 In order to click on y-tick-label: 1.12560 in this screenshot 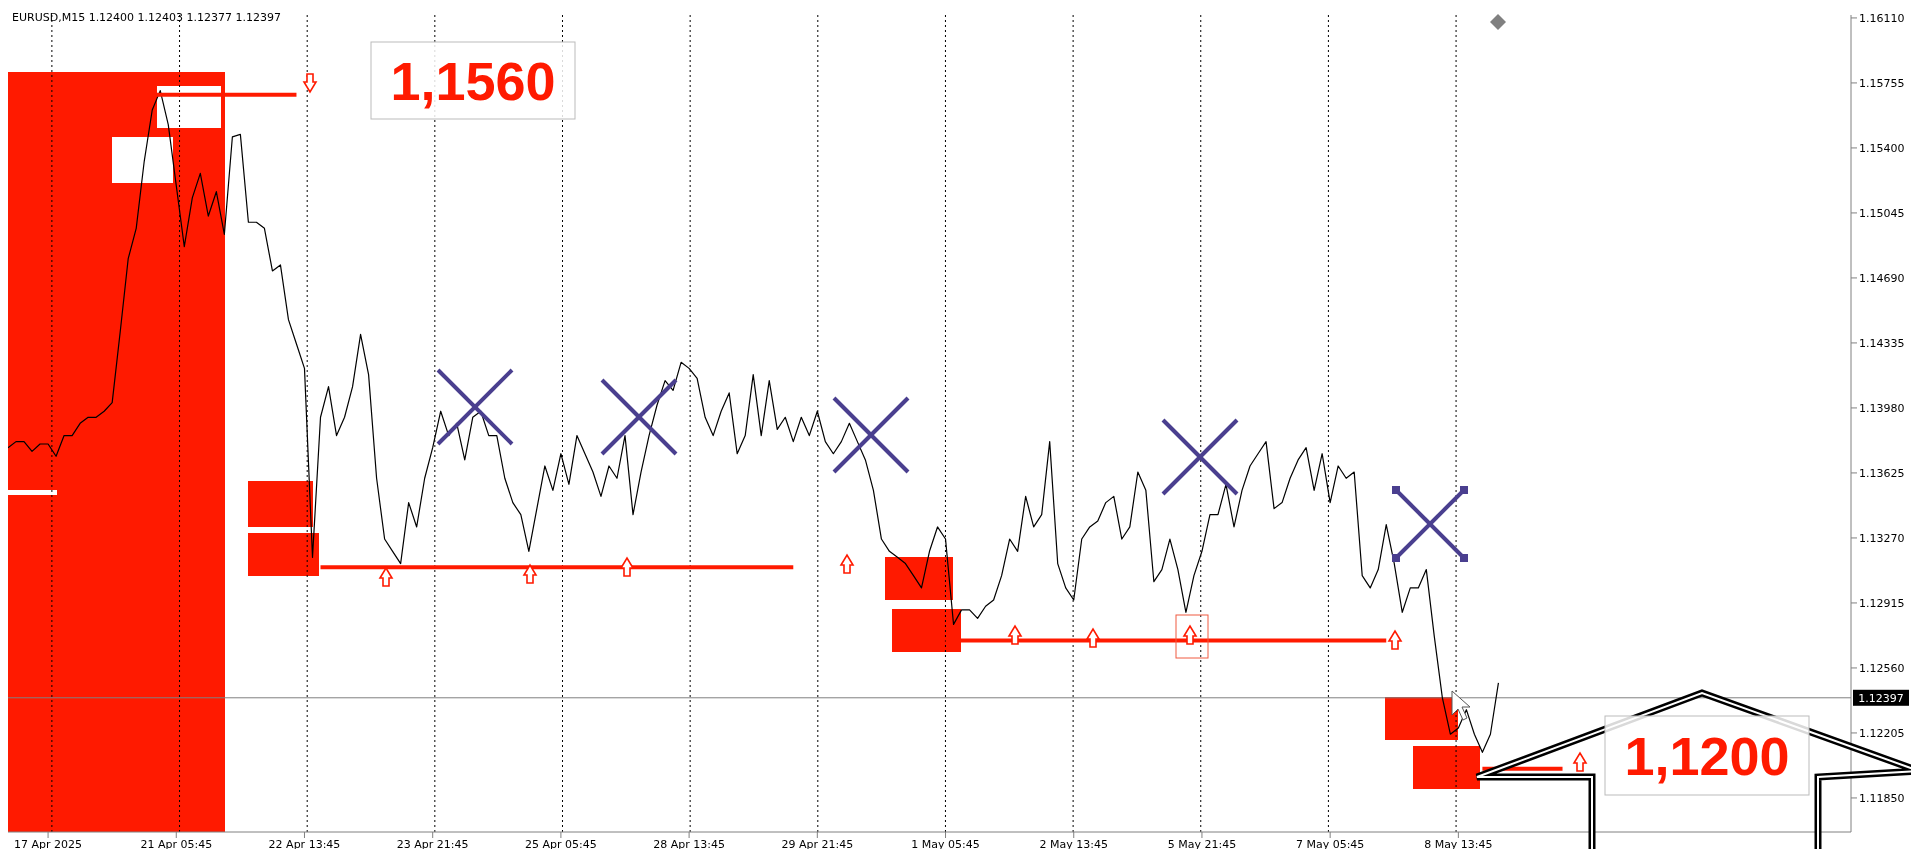, I will do `click(1882, 668)`.